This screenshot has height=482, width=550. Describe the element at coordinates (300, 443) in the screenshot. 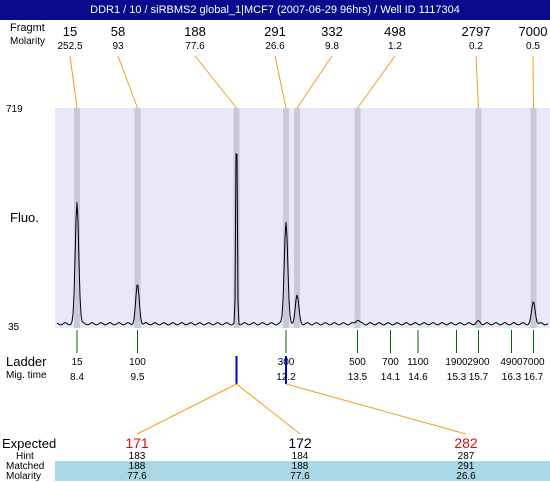

I see `expected-value: 172` at that location.